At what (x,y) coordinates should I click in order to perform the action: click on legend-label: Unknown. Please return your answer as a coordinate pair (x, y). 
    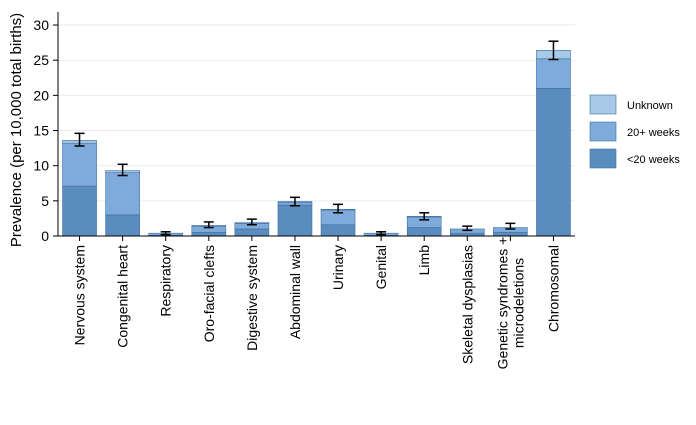
    Looking at the image, I should click on (650, 106).